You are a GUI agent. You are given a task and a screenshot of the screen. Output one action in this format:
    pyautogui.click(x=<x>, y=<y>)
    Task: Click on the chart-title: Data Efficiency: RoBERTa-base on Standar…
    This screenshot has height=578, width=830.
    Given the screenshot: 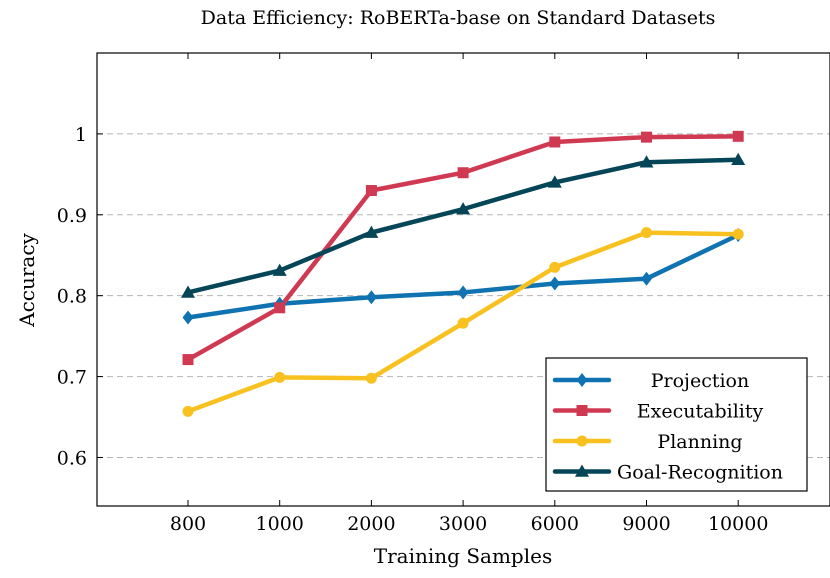 What is the action you would take?
    pyautogui.click(x=458, y=18)
    